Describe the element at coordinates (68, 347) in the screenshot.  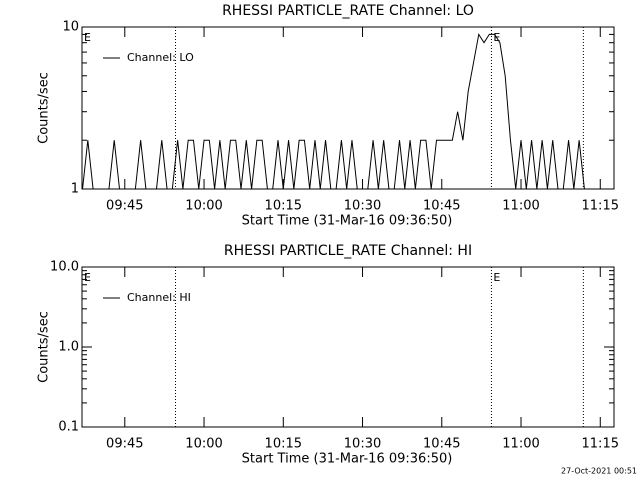
I see `y-tick-label: 1.0` at that location.